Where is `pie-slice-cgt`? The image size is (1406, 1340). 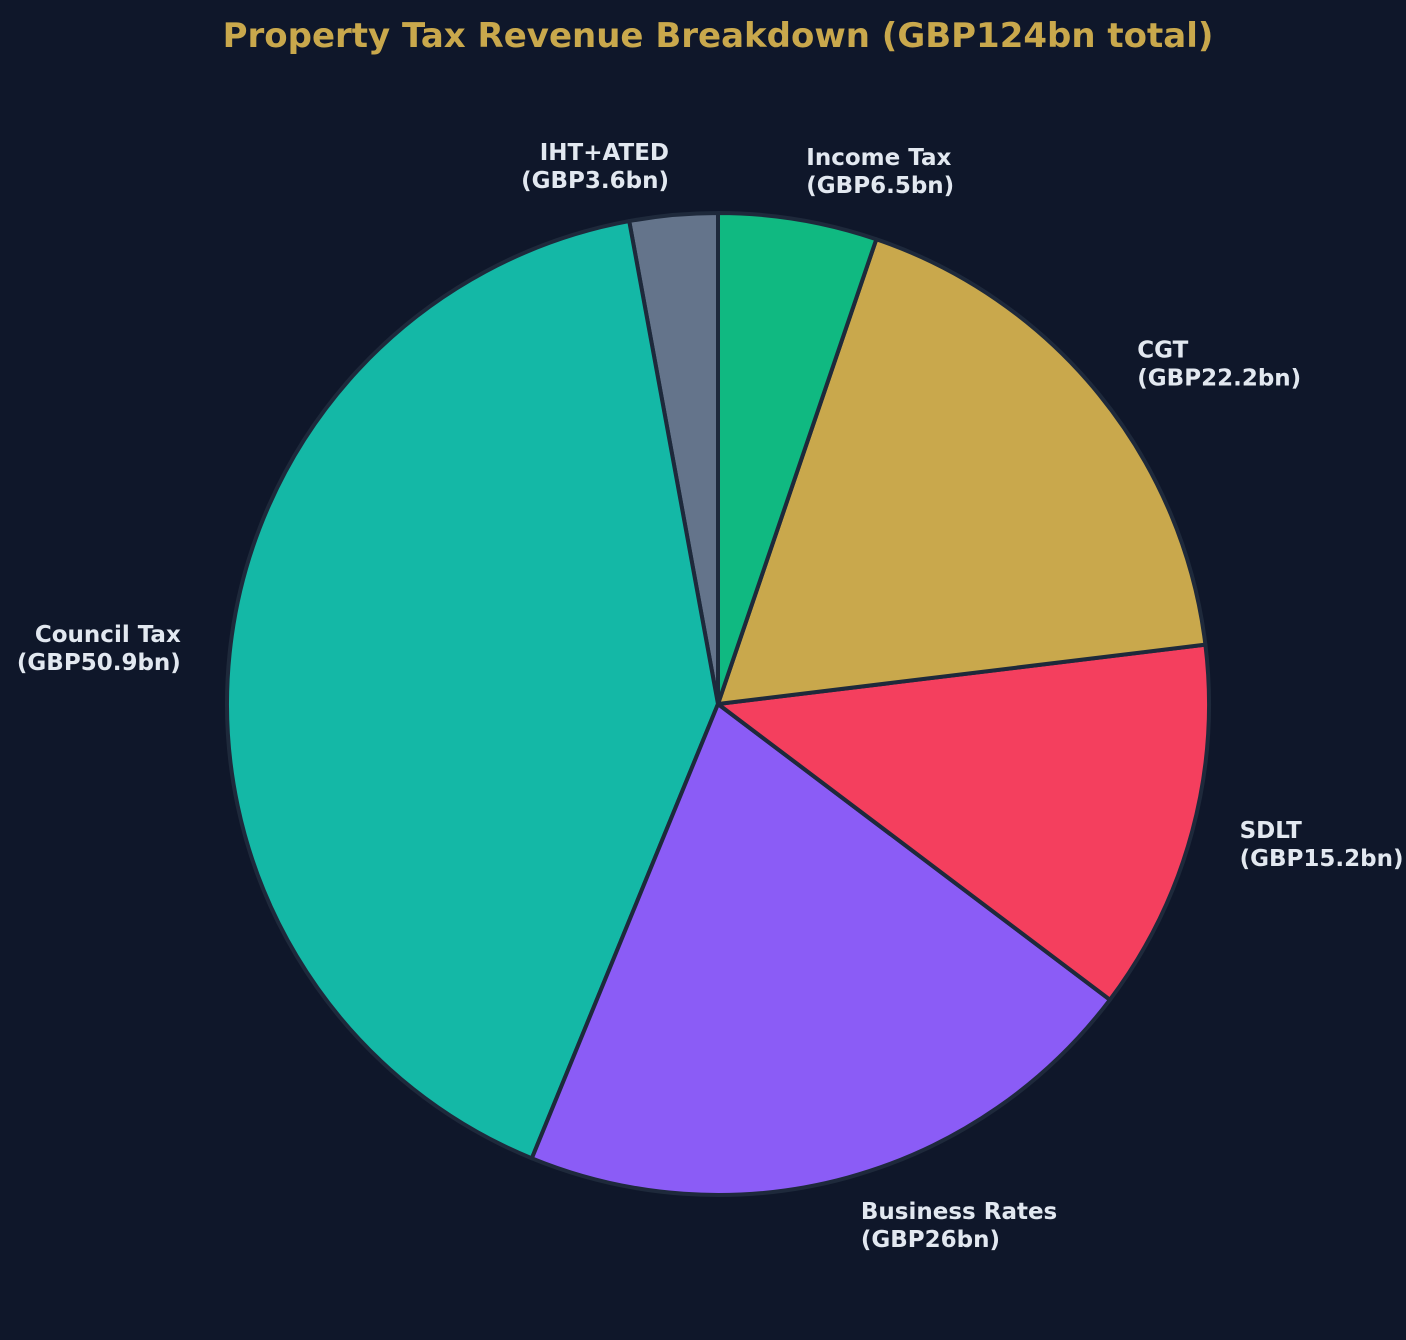 pie-slice-cgt is located at coordinates (962, 471).